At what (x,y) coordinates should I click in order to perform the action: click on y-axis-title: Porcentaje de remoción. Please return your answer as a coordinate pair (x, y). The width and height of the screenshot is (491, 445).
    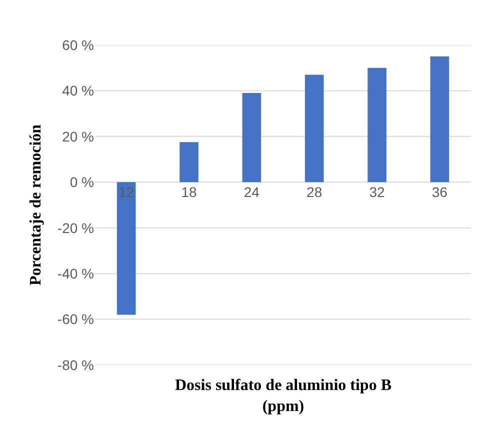
    Looking at the image, I should click on (35, 205).